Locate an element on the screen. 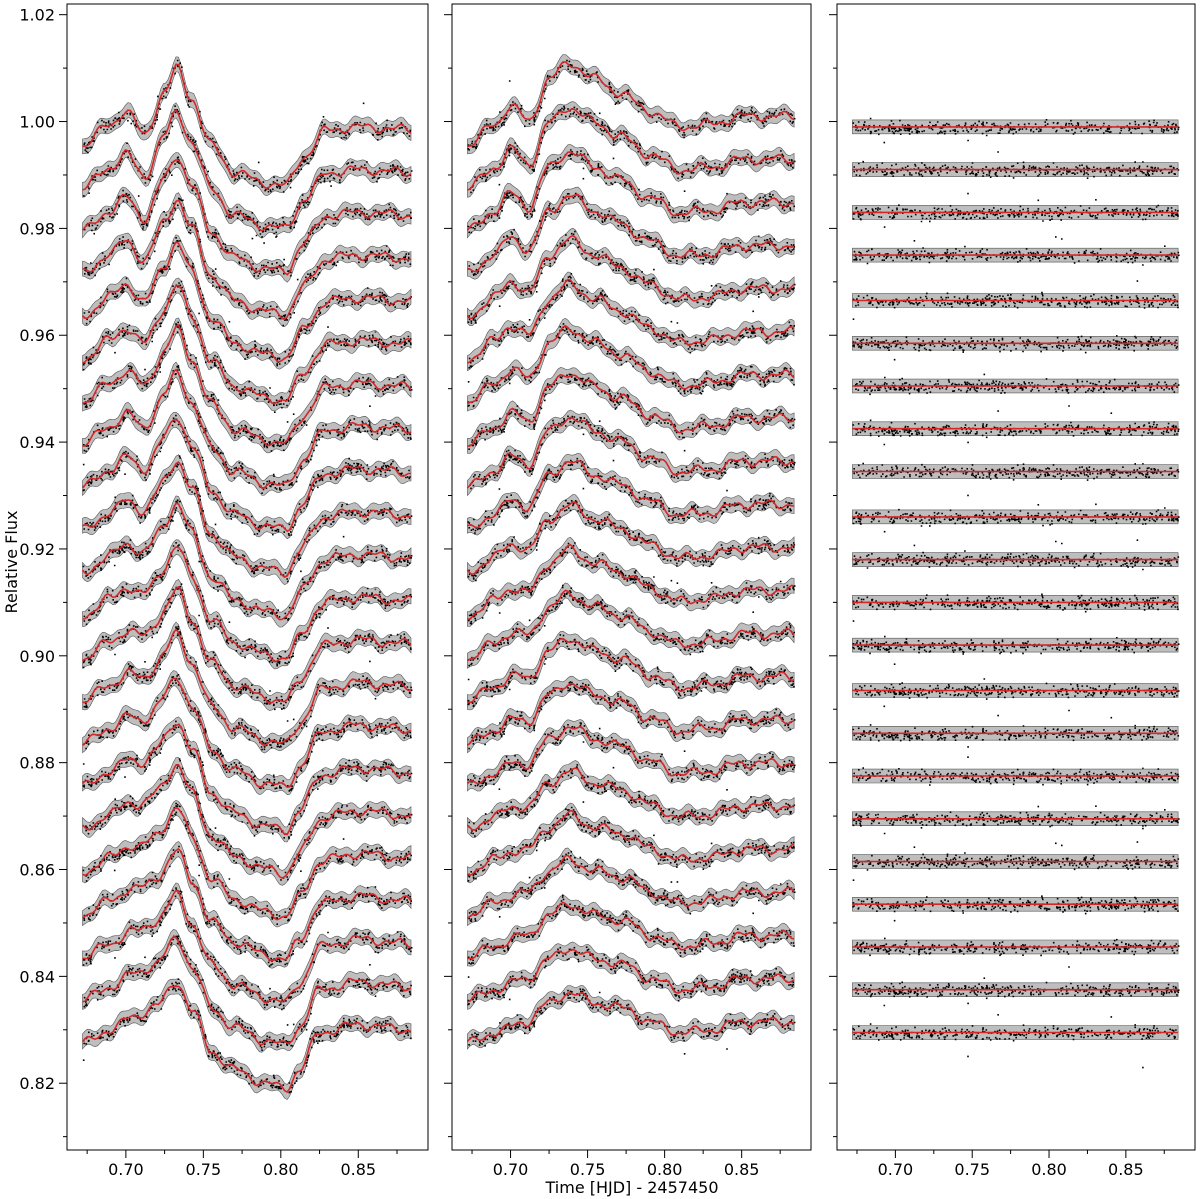 This screenshot has height=1199, width=1200. y-tick-label: 0.82 is located at coordinates (37, 1083).